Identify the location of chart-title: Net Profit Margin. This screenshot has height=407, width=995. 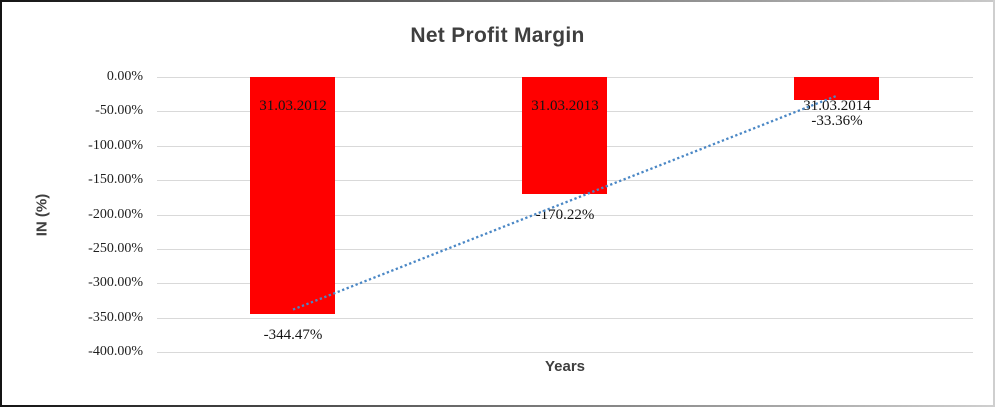
(497, 35).